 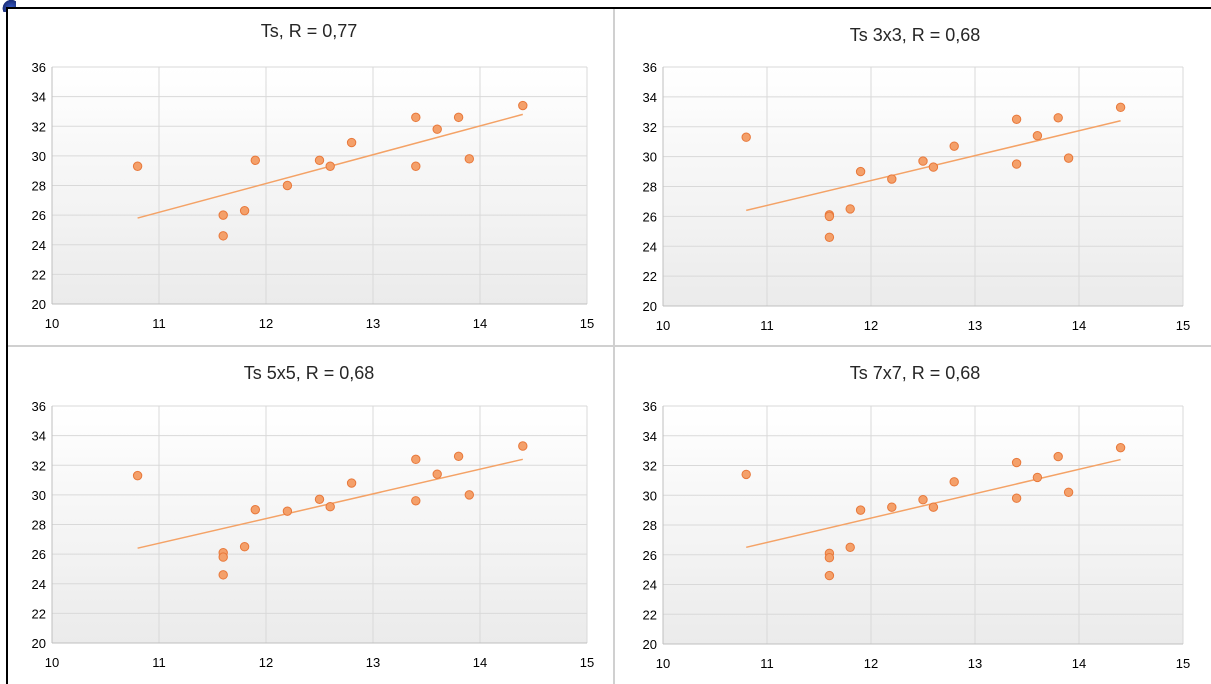 What do you see at coordinates (915, 35) in the screenshot?
I see `chart-title: Ts 3x3, R = 0,68` at bounding box center [915, 35].